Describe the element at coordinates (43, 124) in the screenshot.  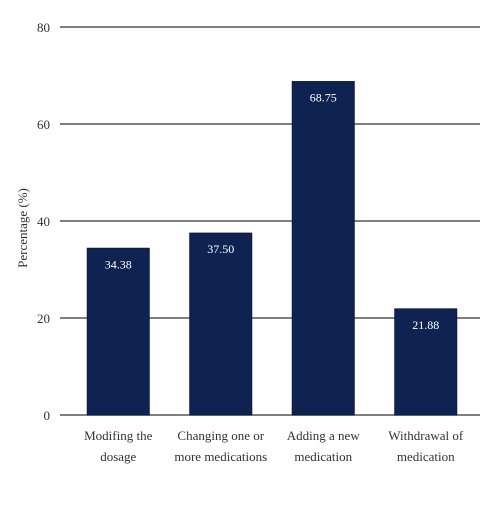
I see `y-tick-label: 60` at that location.